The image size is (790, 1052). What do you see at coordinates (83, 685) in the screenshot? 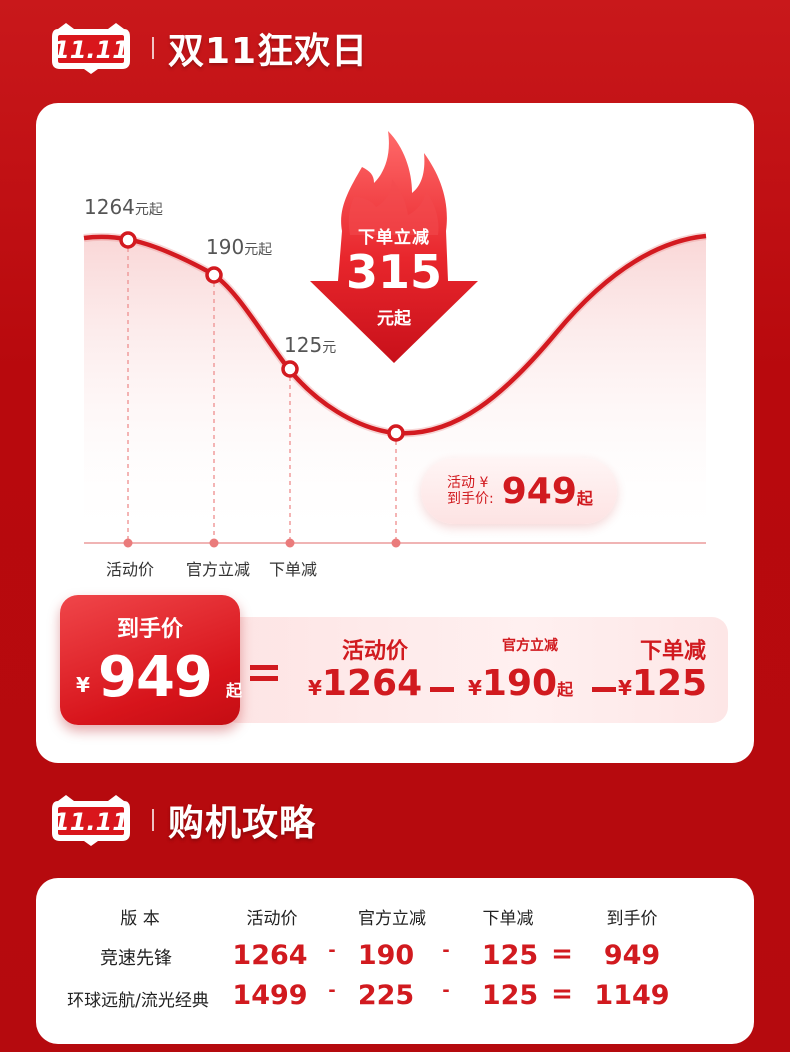
I see `currency-symbol: ¥` at bounding box center [83, 685].